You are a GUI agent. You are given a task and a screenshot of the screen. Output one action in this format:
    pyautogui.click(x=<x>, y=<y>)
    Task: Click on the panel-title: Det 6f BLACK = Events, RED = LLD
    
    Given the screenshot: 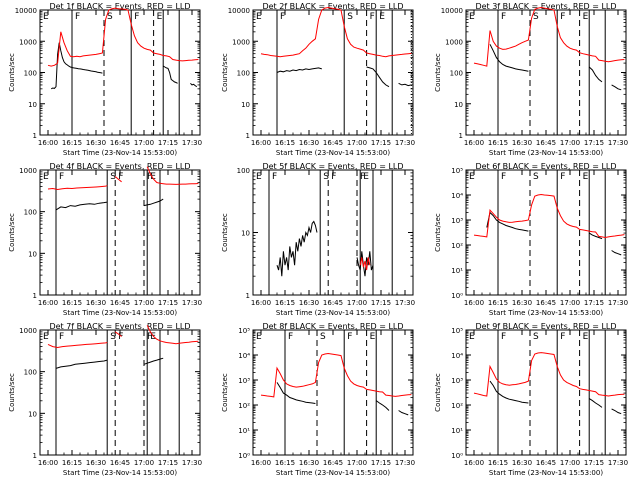 What is the action you would take?
    pyautogui.click(x=545, y=166)
    